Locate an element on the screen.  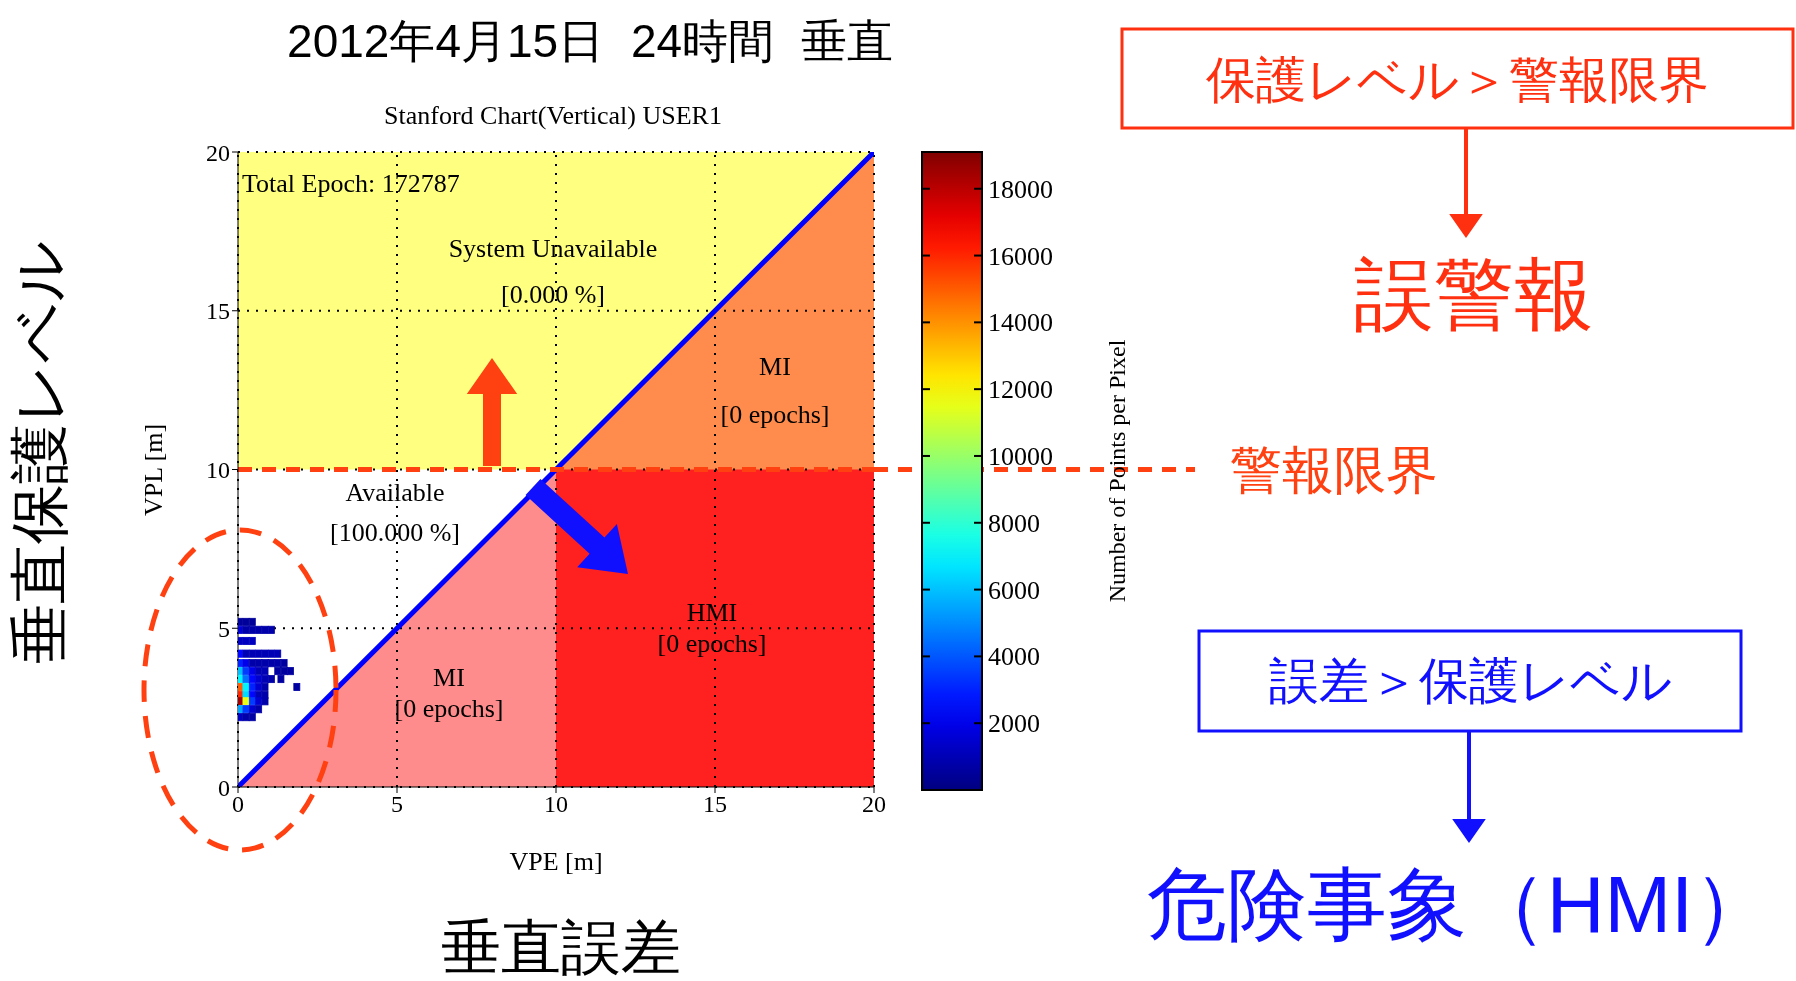
color-bar-label: 6000 is located at coordinates (1014, 590).